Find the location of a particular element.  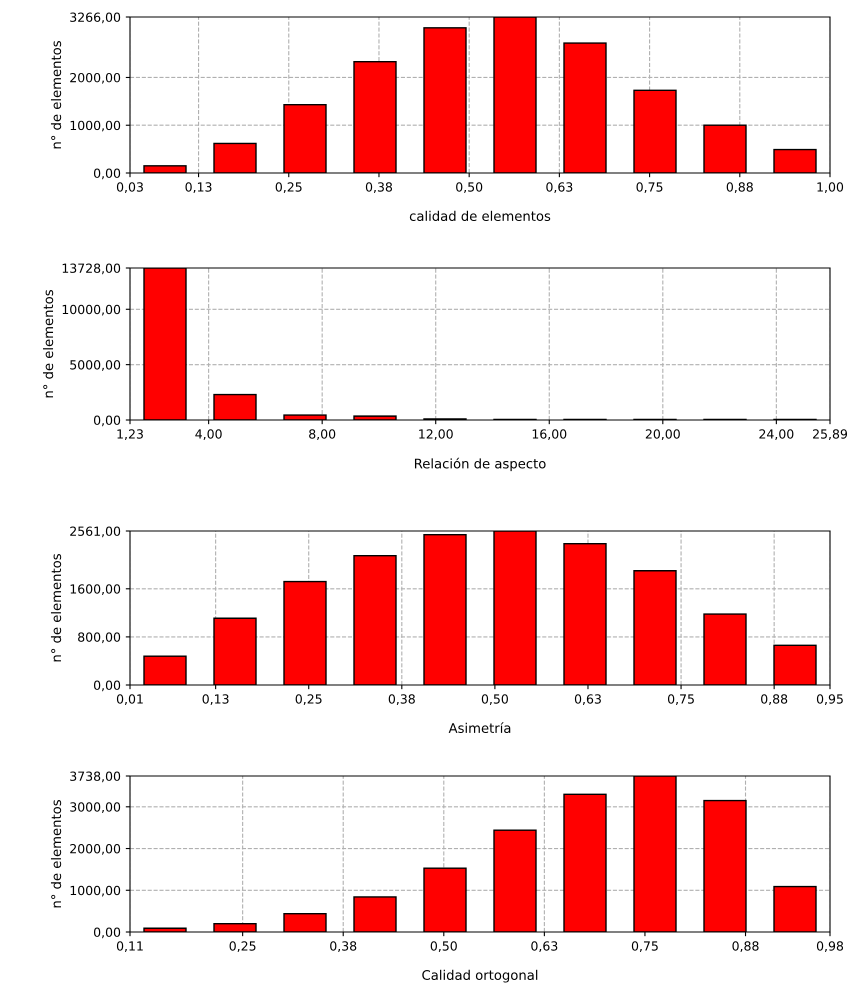

y-tick-label: 2561,00 is located at coordinates (95, 532).